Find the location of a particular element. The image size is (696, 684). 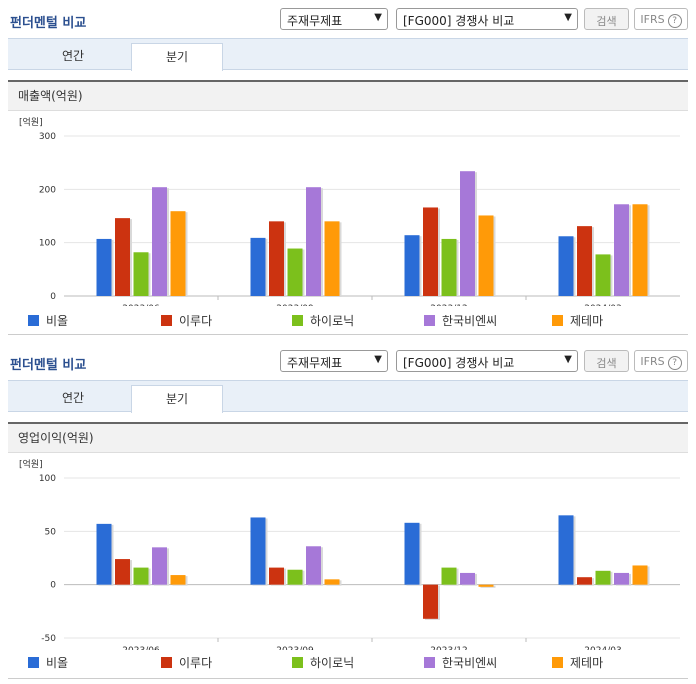

legend-item: 제테마 is located at coordinates (577, 320).